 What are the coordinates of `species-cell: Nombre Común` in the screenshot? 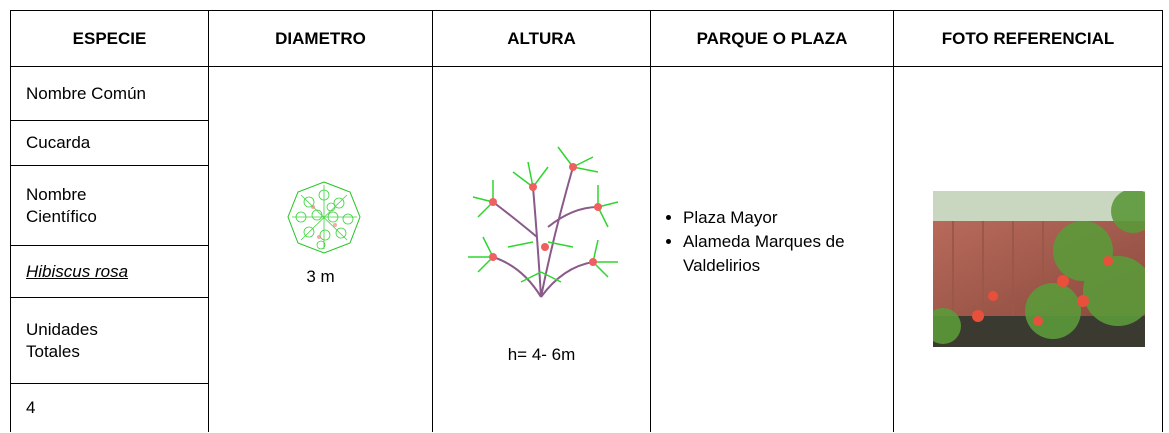 It's located at (109, 93).